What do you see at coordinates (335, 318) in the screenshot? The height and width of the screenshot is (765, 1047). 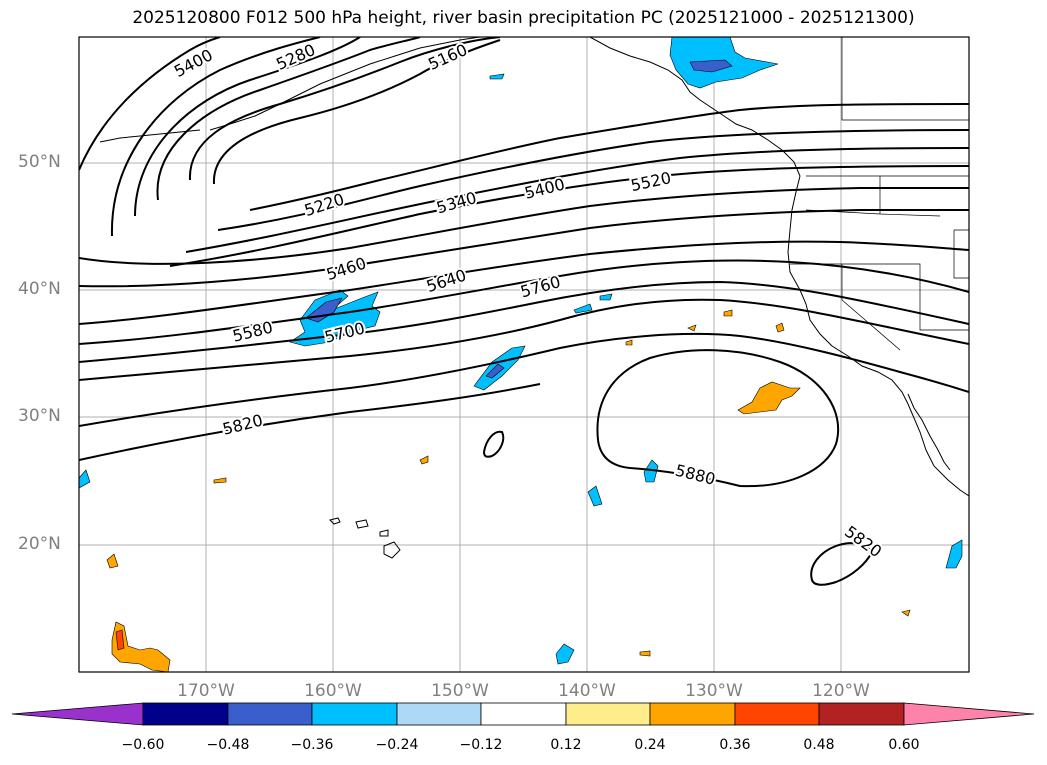 I see `precip-negative-midpacific` at bounding box center [335, 318].